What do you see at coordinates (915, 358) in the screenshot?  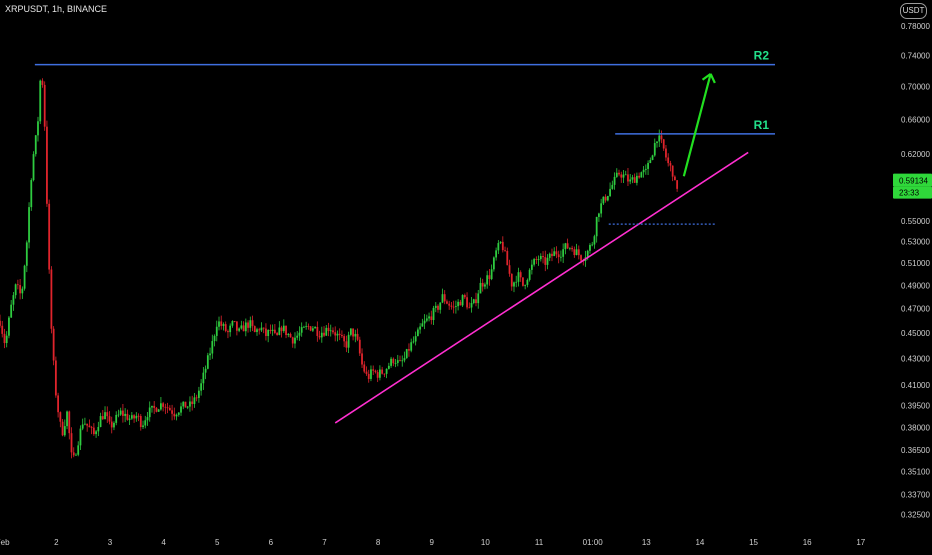 I see `y-tick-label: 0.43000` at bounding box center [915, 358].